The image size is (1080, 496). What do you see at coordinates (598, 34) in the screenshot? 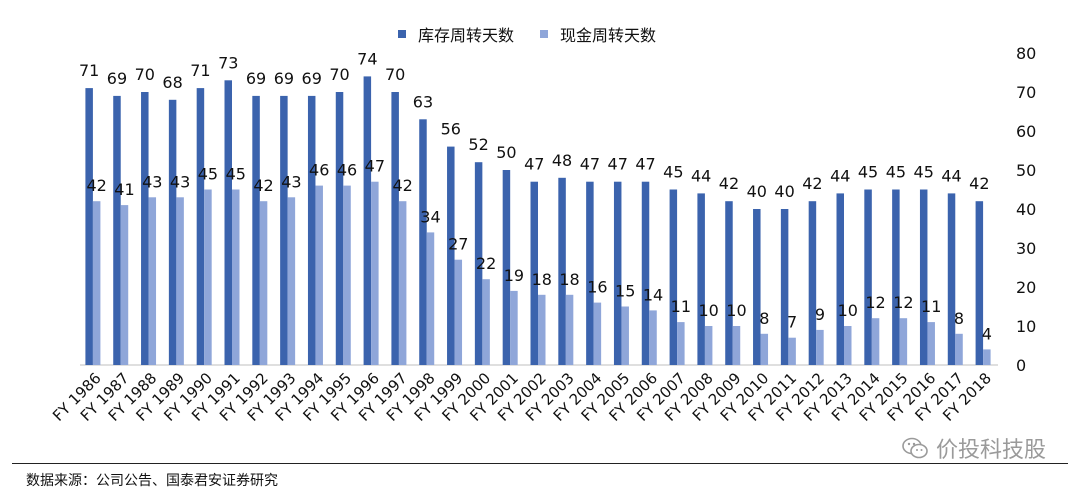
I see `legend-item-cash: 现金周转天数` at bounding box center [598, 34].